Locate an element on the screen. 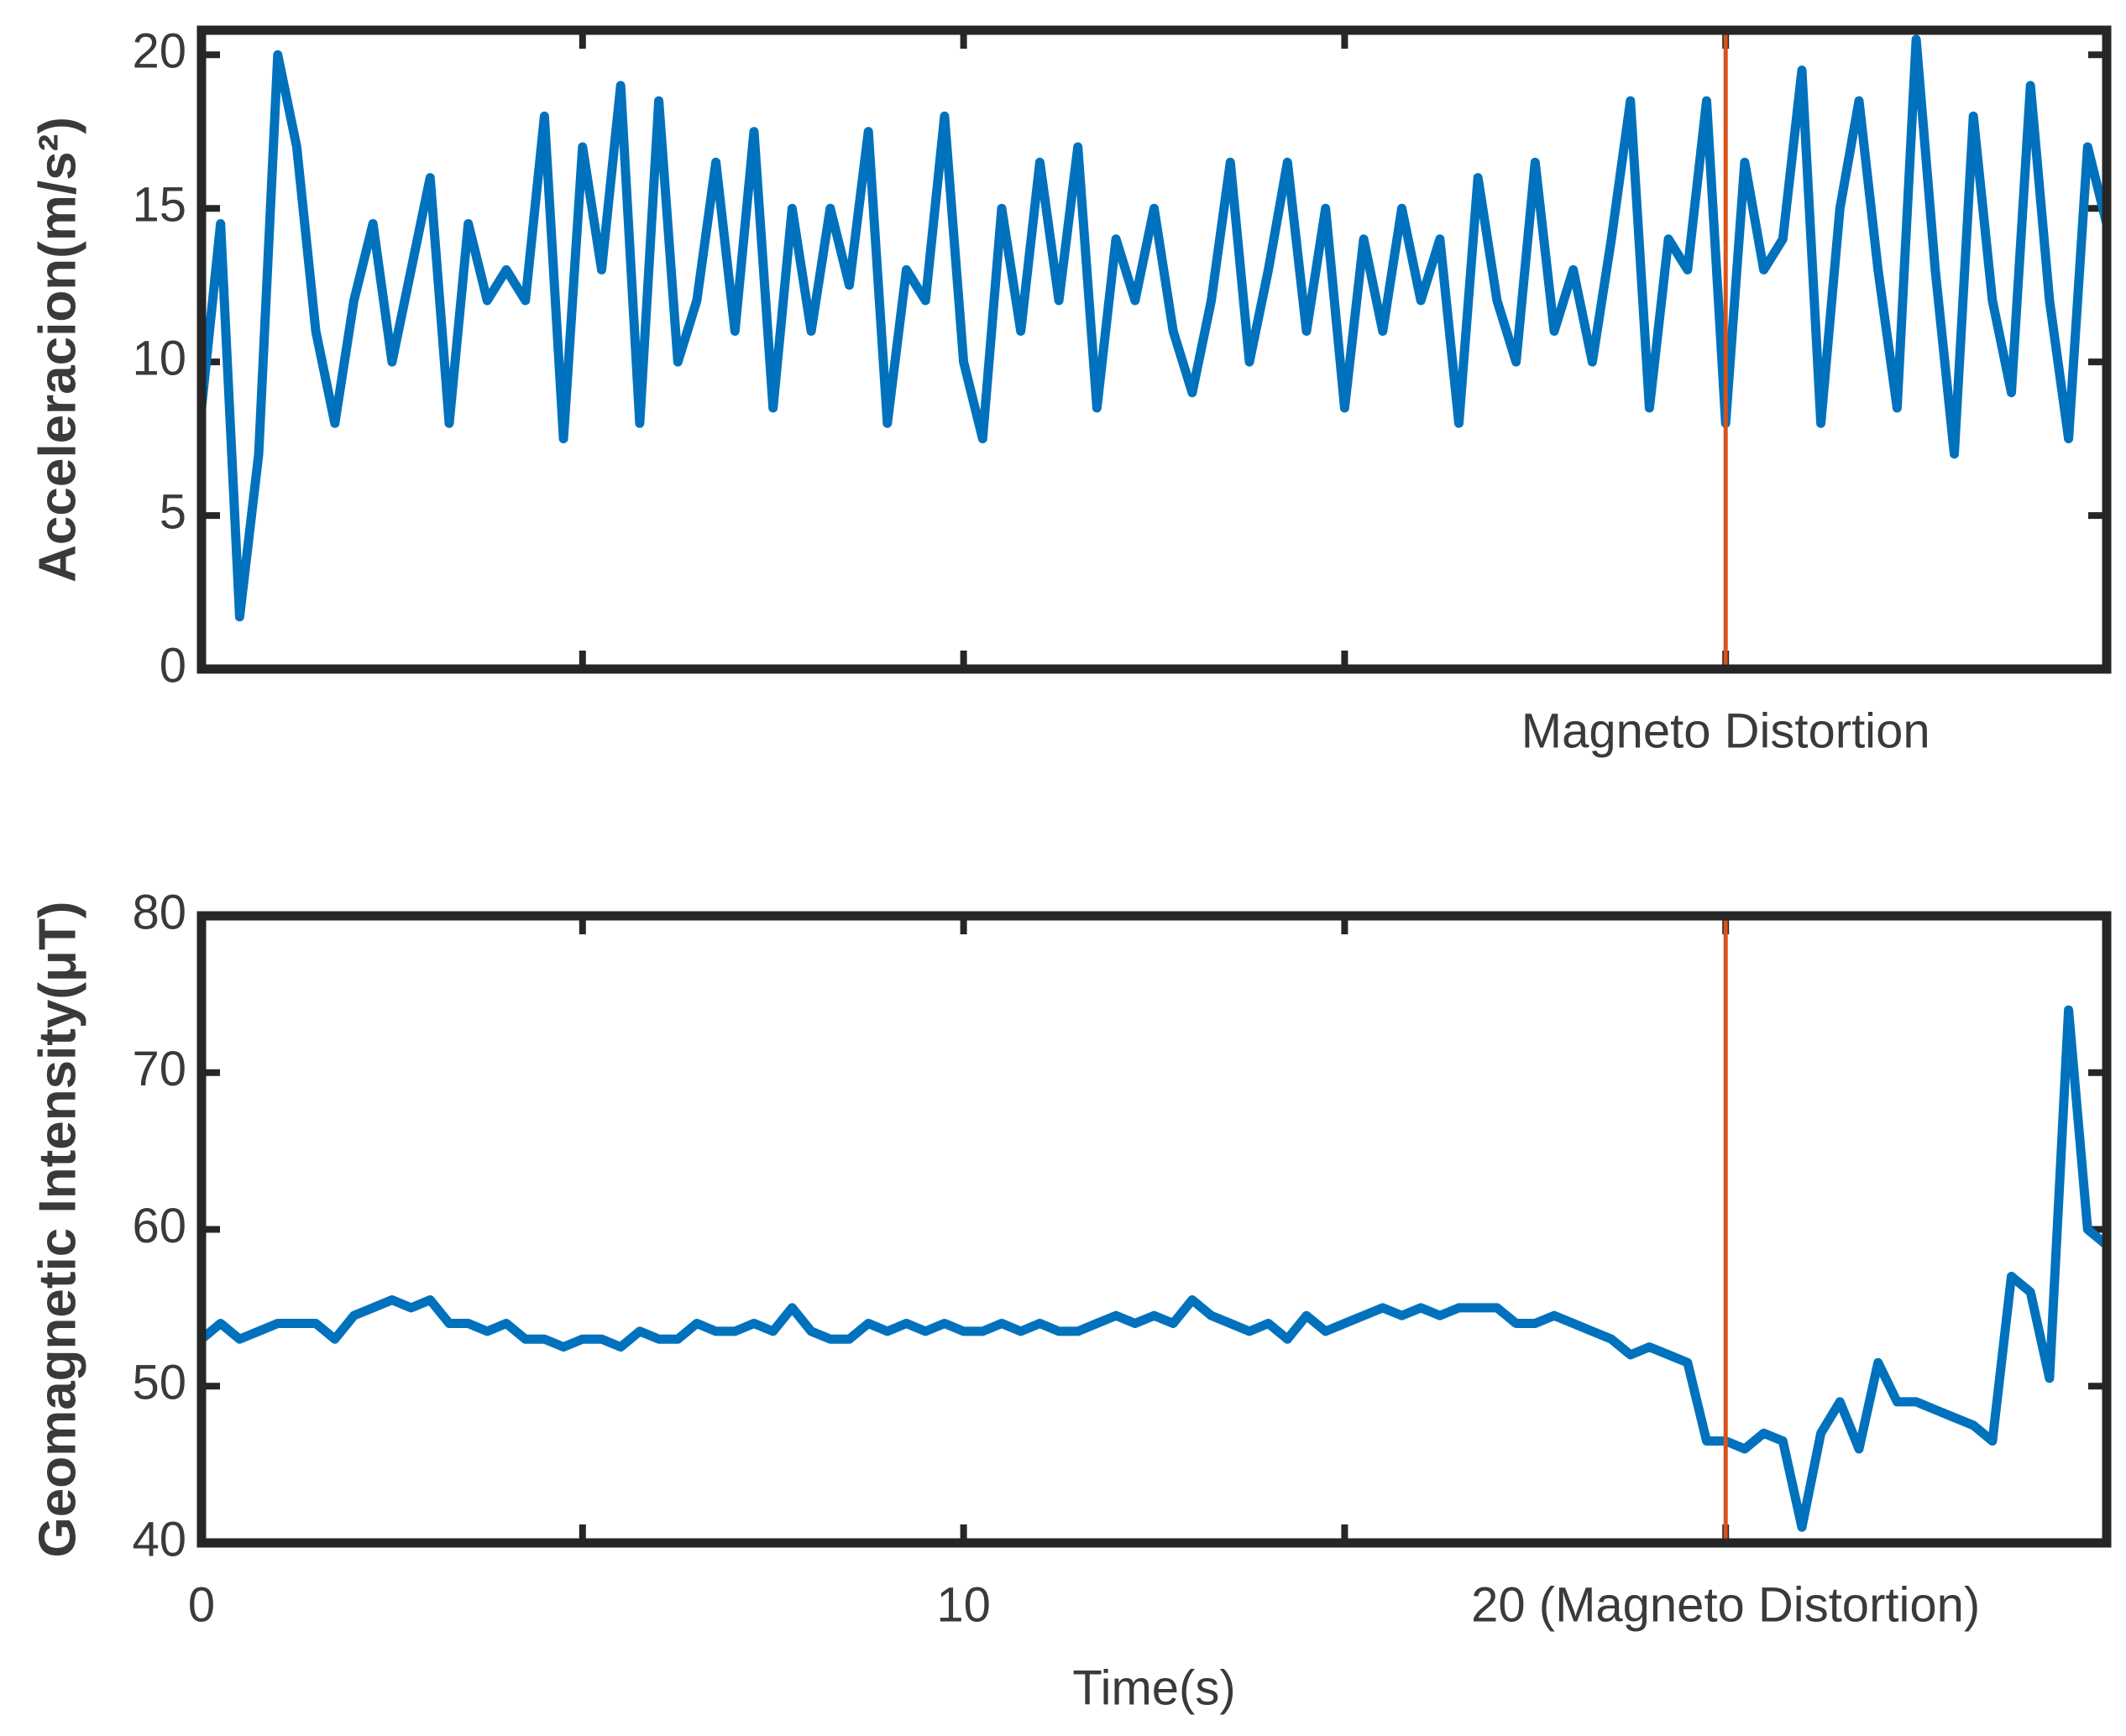 The width and height of the screenshot is (2126, 1736). y-axis-label: Acceleracion(m/s²) is located at coordinates (58, 350).